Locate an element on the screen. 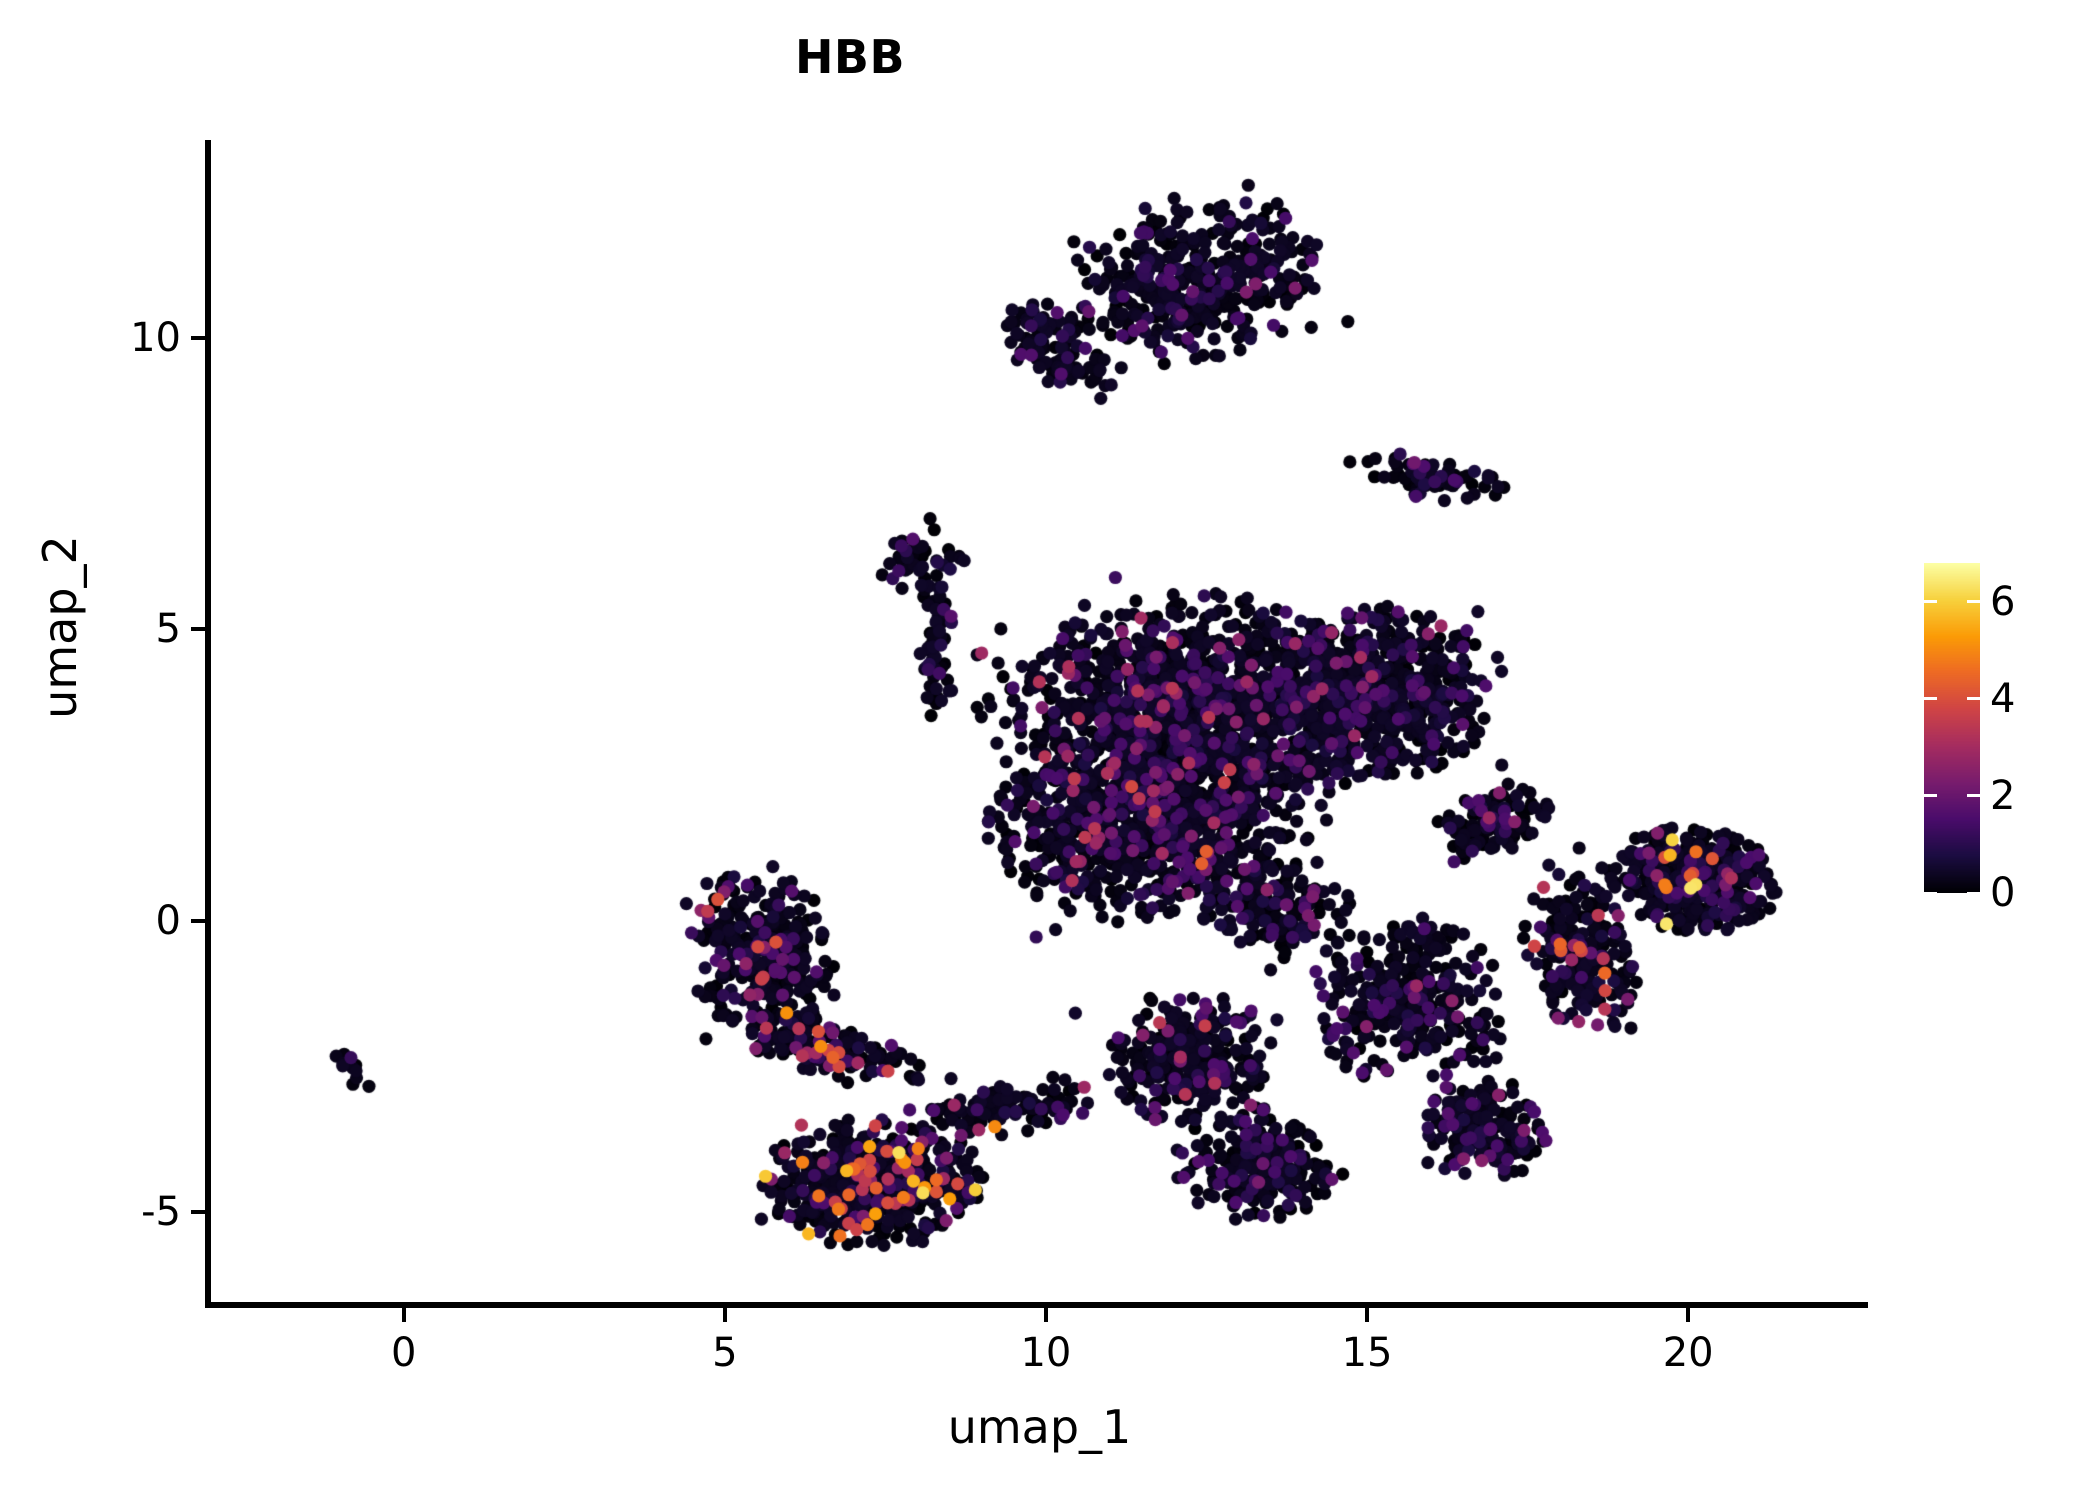 The image size is (2100, 1500). y-axis-spine is located at coordinates (208, 724).